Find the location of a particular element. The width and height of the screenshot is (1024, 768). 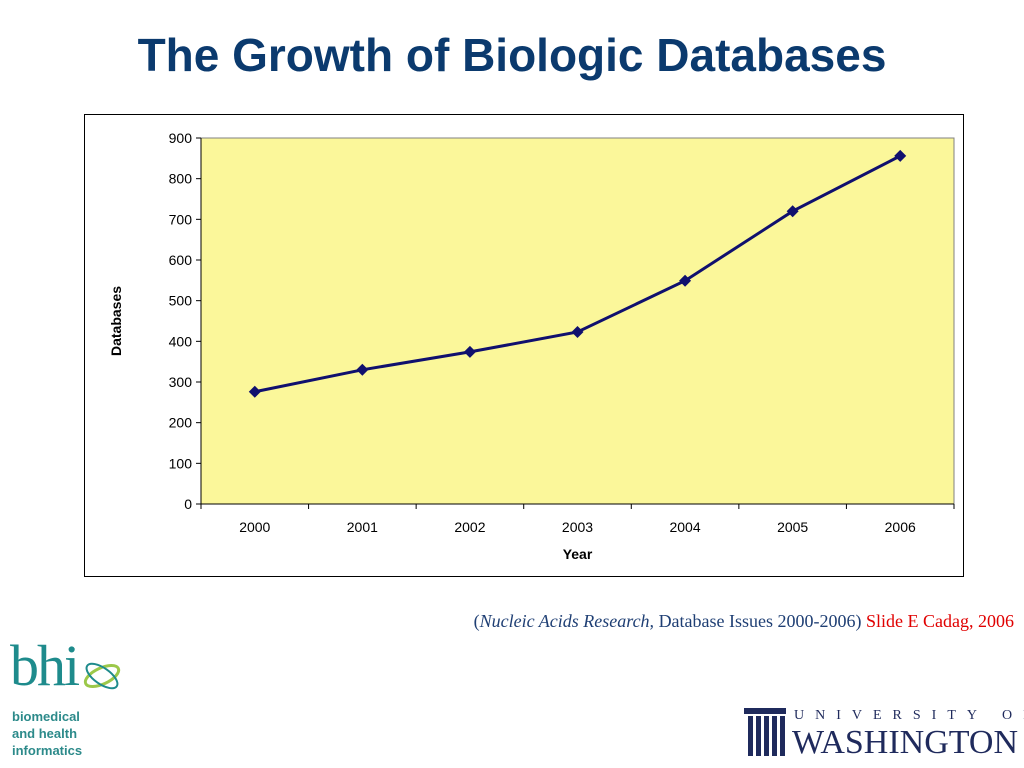

uw-logo: UNIVERSITY OF WASHINGTON is located at coordinates (883, 734).